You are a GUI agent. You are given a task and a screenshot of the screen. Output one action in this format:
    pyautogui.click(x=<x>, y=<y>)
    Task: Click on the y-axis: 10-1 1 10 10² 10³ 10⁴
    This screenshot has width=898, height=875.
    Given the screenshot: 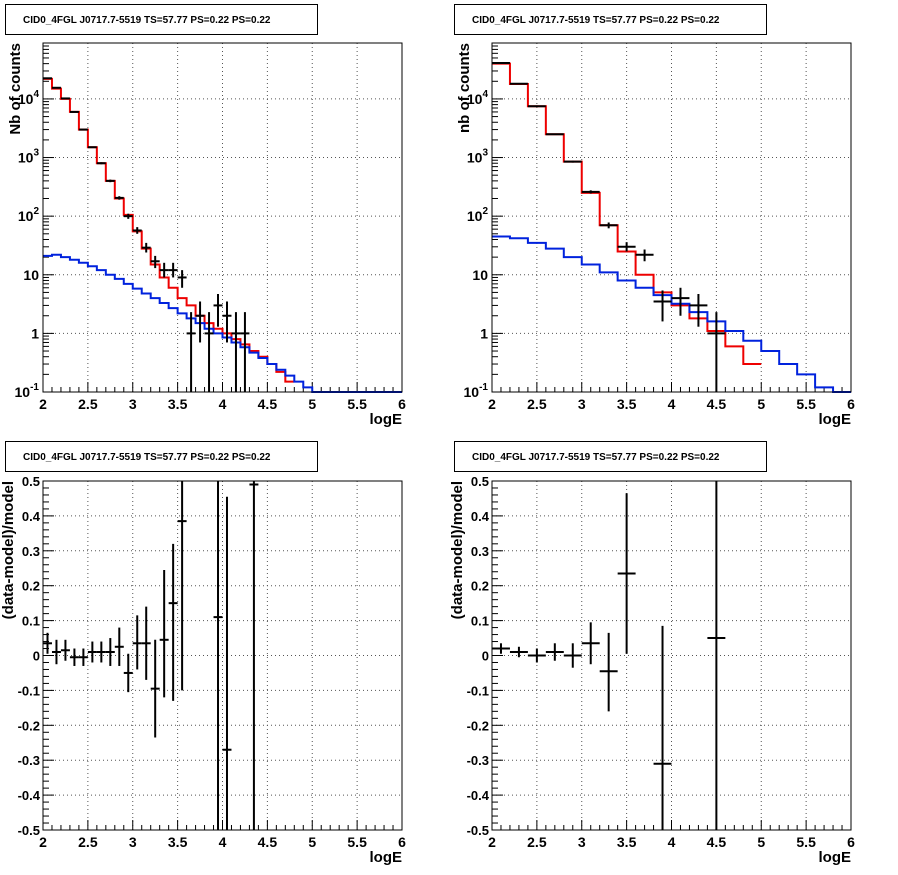 What is the action you would take?
    pyautogui.click(x=34, y=221)
    